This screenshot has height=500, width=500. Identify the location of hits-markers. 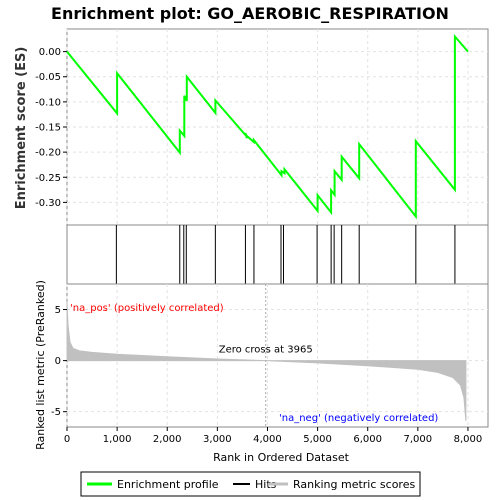
(285, 254).